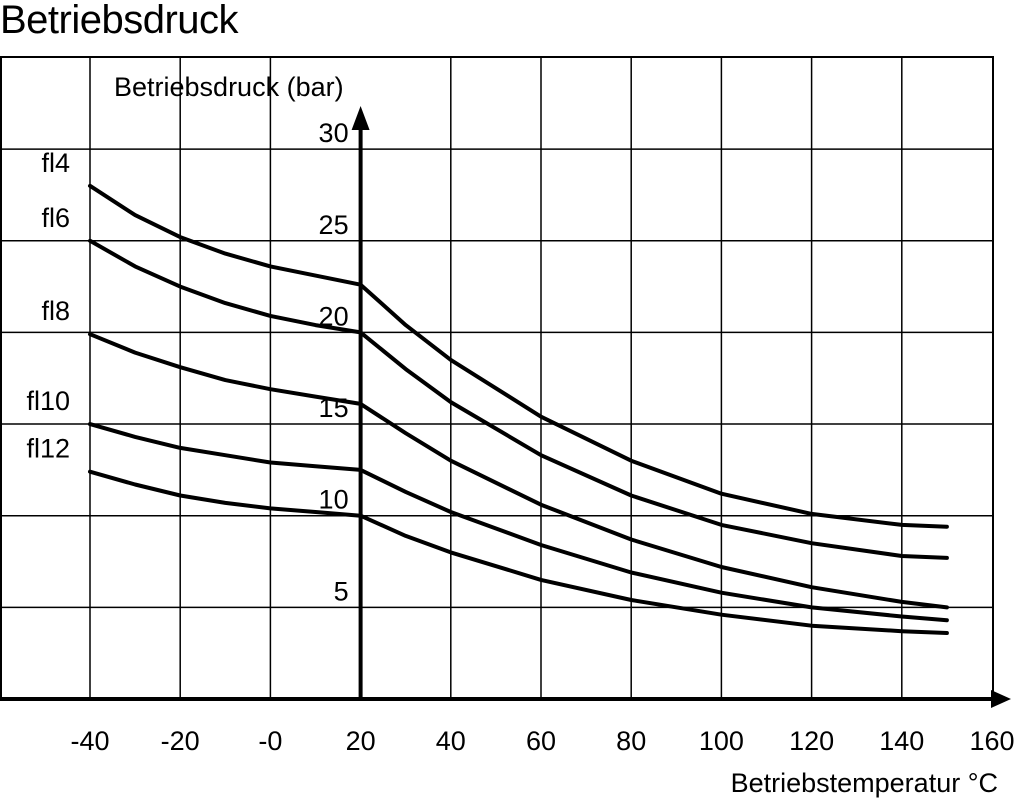  I want to click on y-tick-label: 15, so click(334, 408).